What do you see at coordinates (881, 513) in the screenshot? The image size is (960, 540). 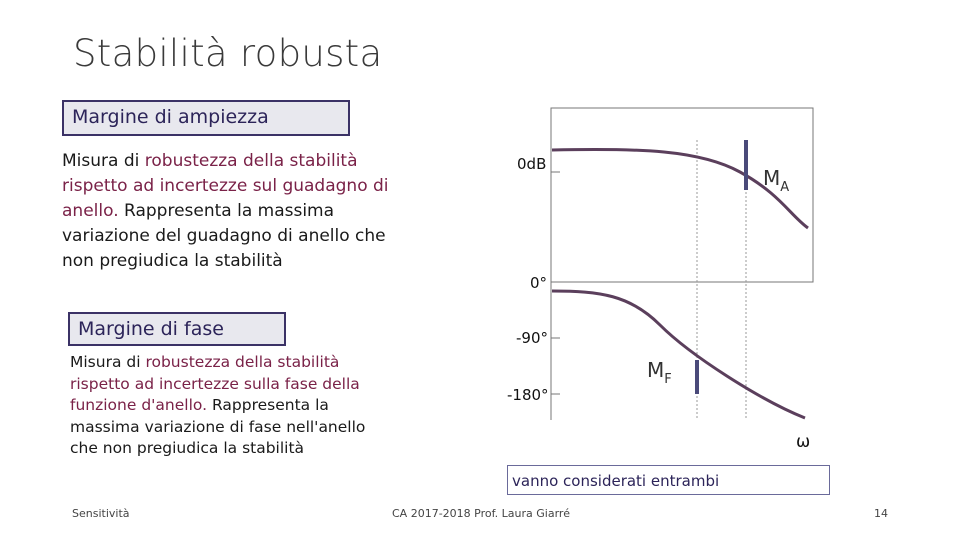 I see `slide-number: 14` at bounding box center [881, 513].